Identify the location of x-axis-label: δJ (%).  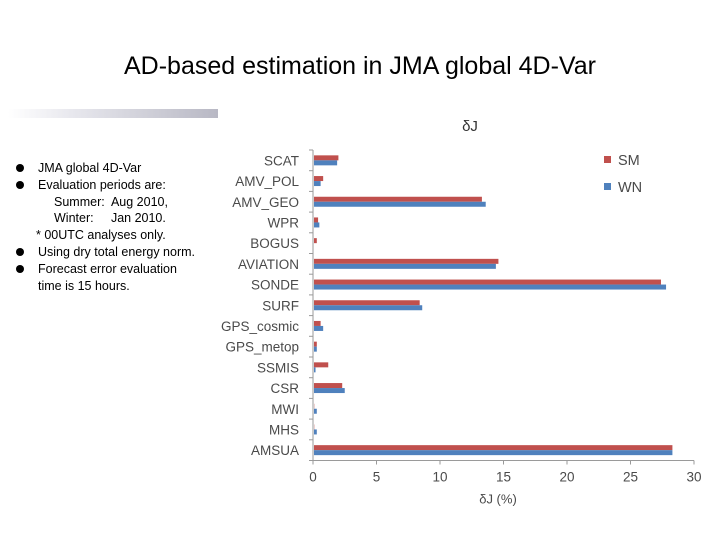
(498, 499).